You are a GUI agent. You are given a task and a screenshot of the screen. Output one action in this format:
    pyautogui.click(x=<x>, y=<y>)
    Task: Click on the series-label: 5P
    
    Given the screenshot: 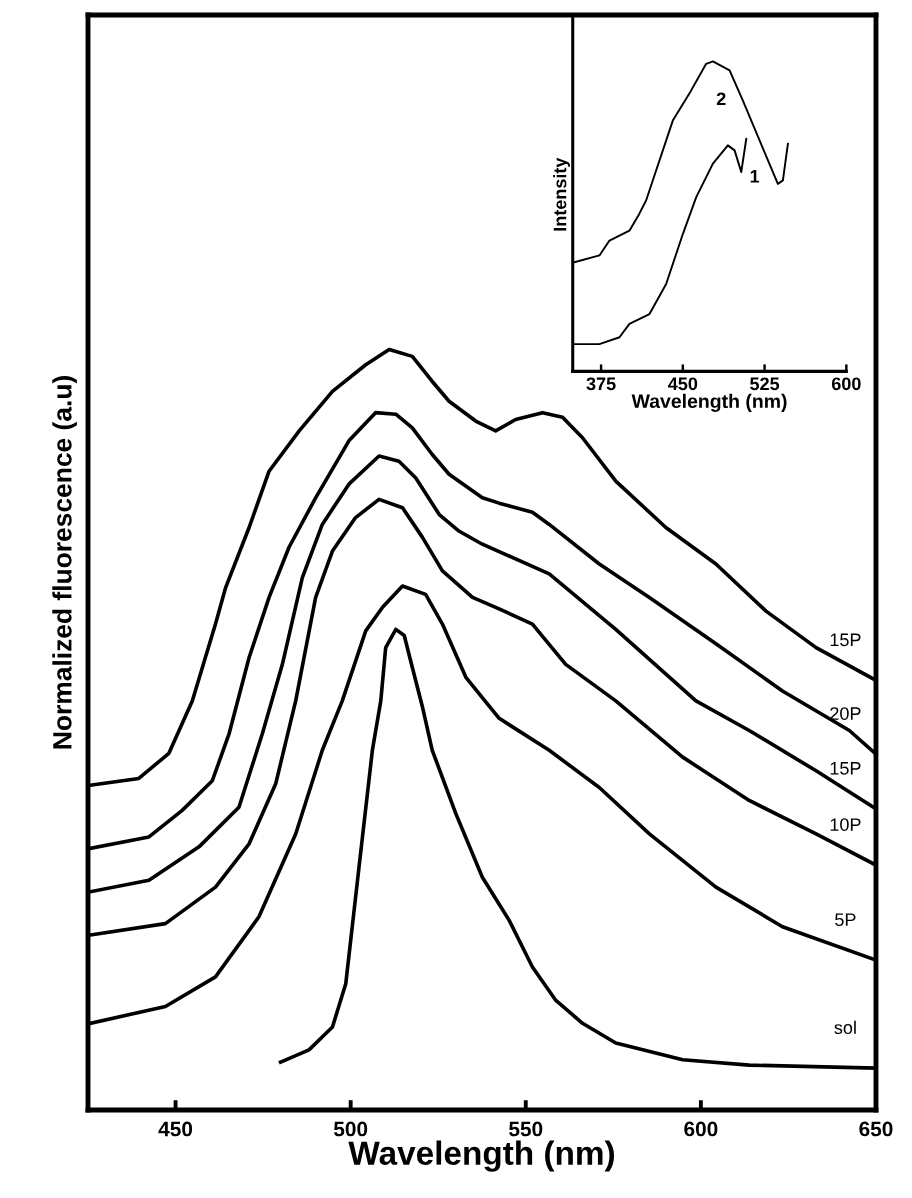 What is the action you would take?
    pyautogui.click(x=845, y=920)
    